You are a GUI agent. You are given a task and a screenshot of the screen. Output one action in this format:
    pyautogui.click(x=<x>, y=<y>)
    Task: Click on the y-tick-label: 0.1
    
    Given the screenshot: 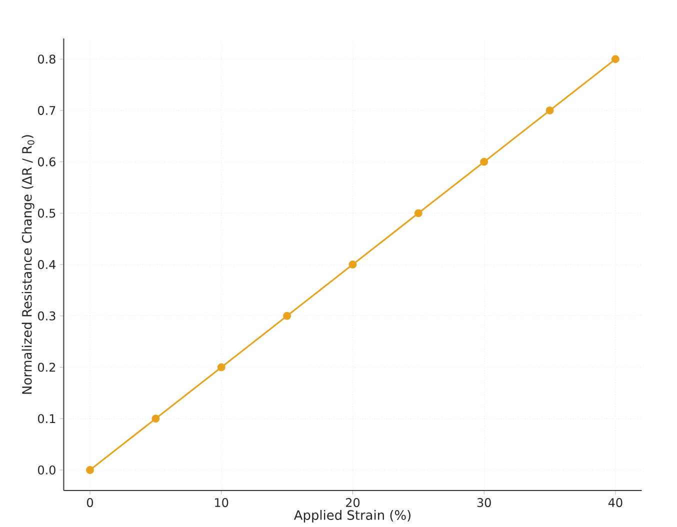 What is the action you would take?
    pyautogui.click(x=47, y=419)
    